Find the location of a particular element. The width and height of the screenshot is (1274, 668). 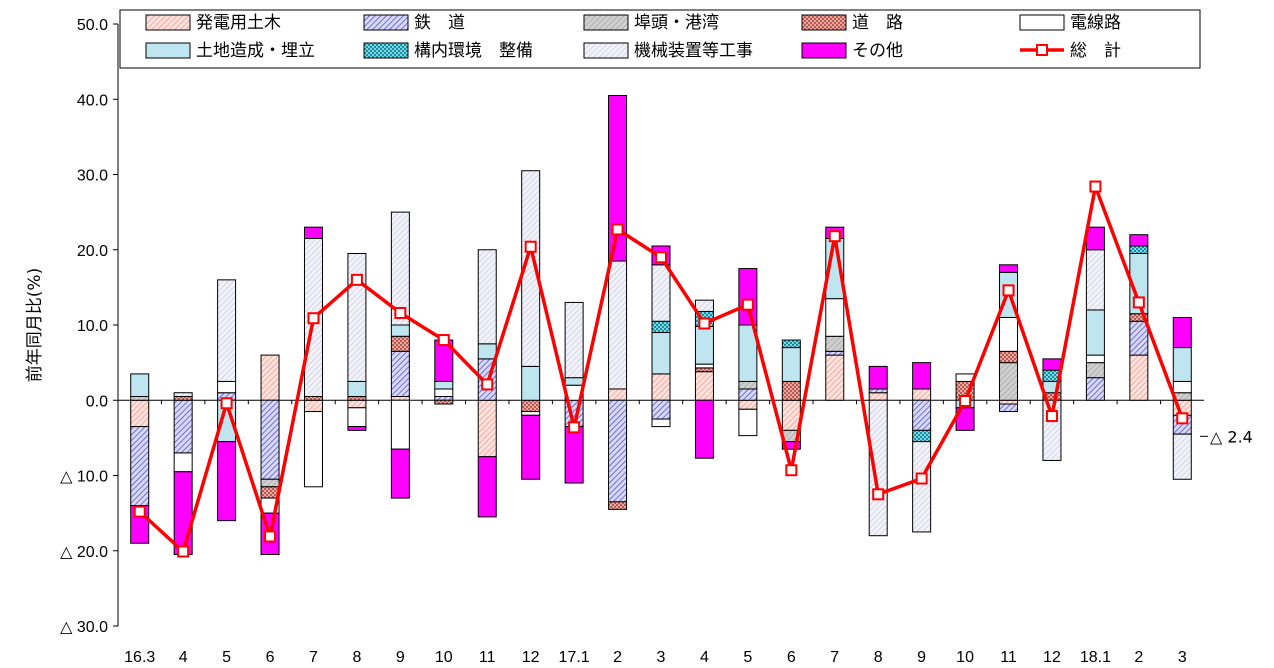

y-tick-label: 30.0 is located at coordinates (92, 176).